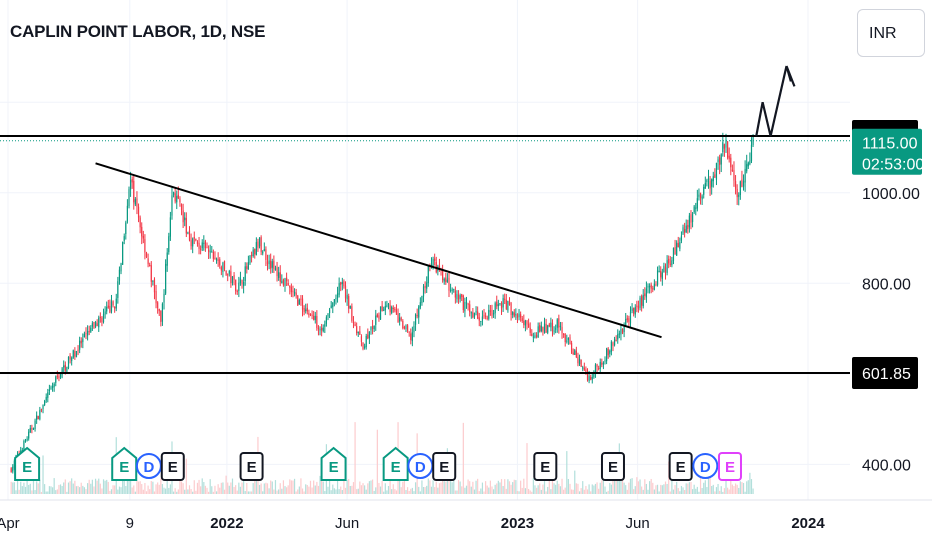 This screenshot has height=550, width=932. What do you see at coordinates (890, 144) in the screenshot?
I see `last-price-label: 1115.00` at bounding box center [890, 144].